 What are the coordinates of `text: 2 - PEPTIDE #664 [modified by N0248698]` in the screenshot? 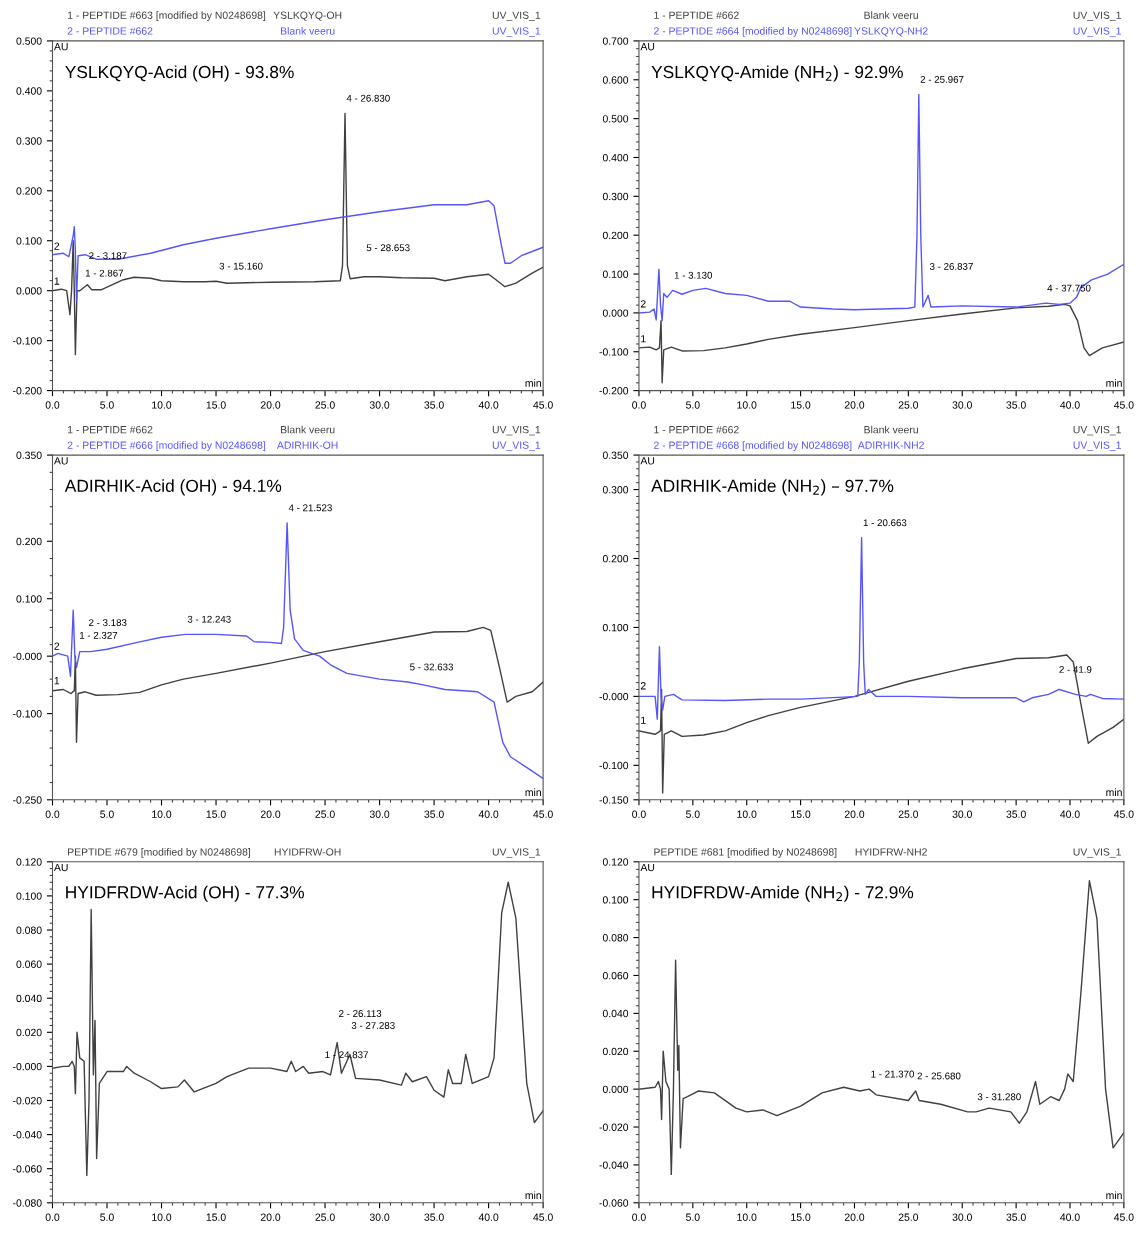 It's located at (753, 32).